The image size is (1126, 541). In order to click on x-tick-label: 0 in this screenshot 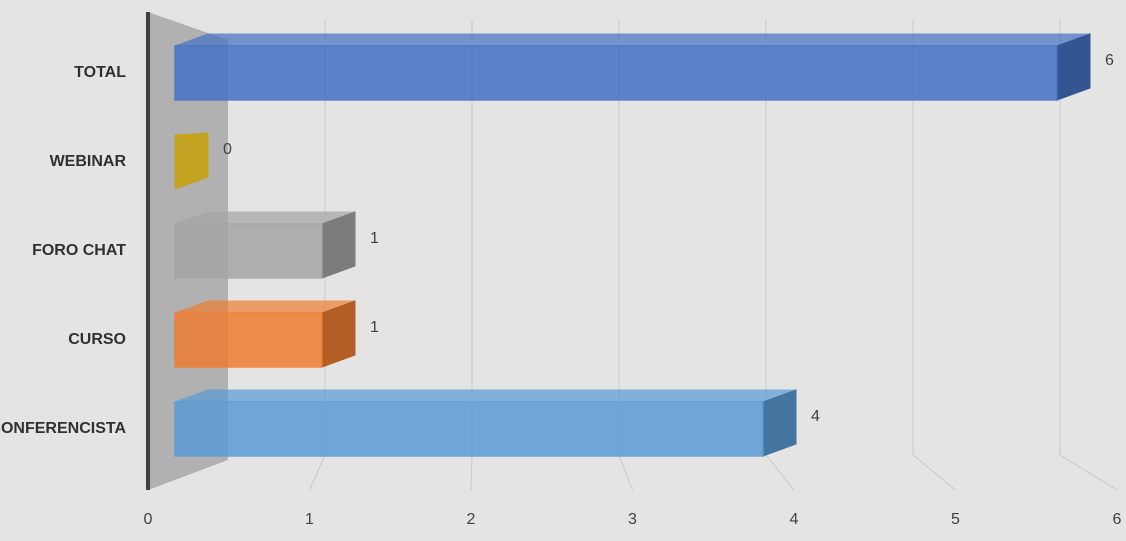, I will do `click(148, 519)`.